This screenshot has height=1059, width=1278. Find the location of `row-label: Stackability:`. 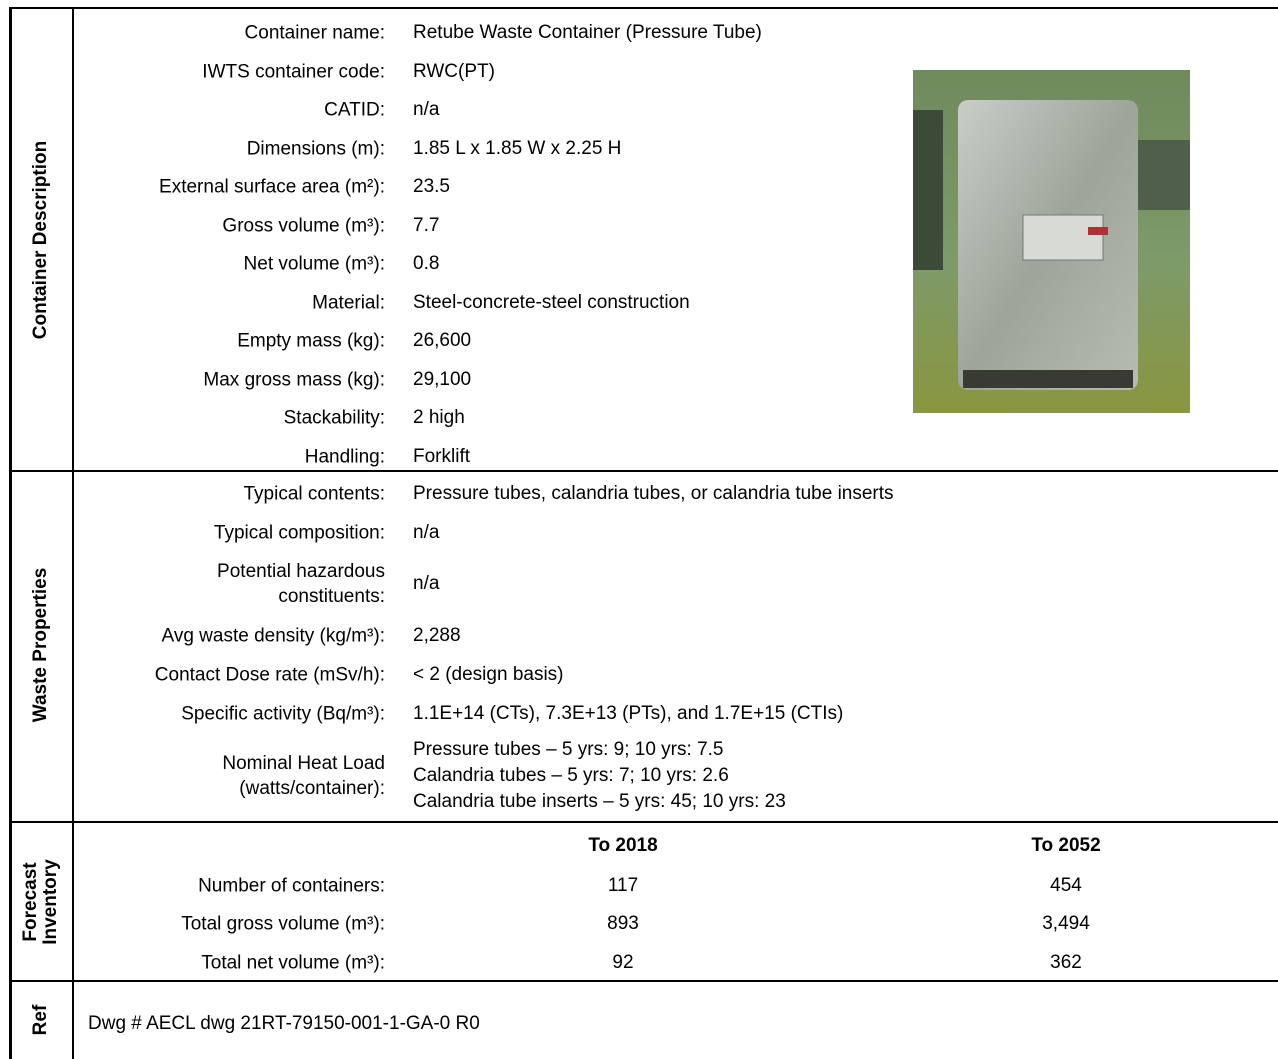

row-label: Stackability: is located at coordinates (334, 418).